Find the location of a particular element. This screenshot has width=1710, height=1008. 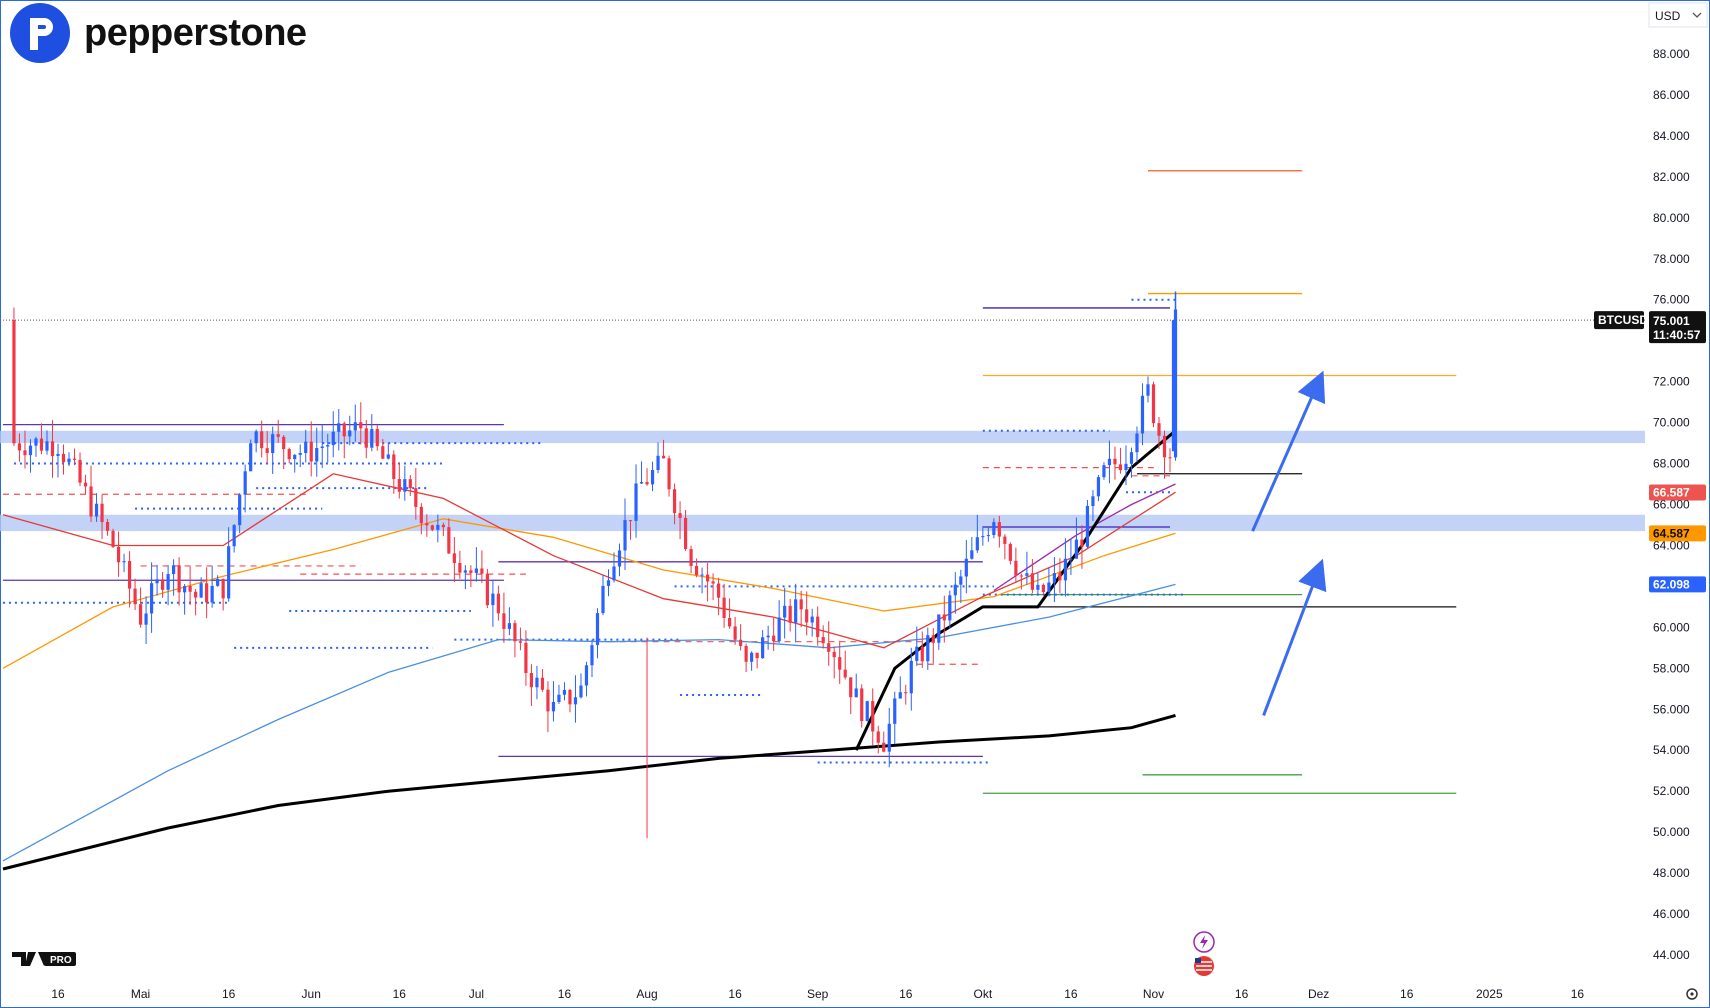

time-tick-label: Jun is located at coordinates (311, 994).